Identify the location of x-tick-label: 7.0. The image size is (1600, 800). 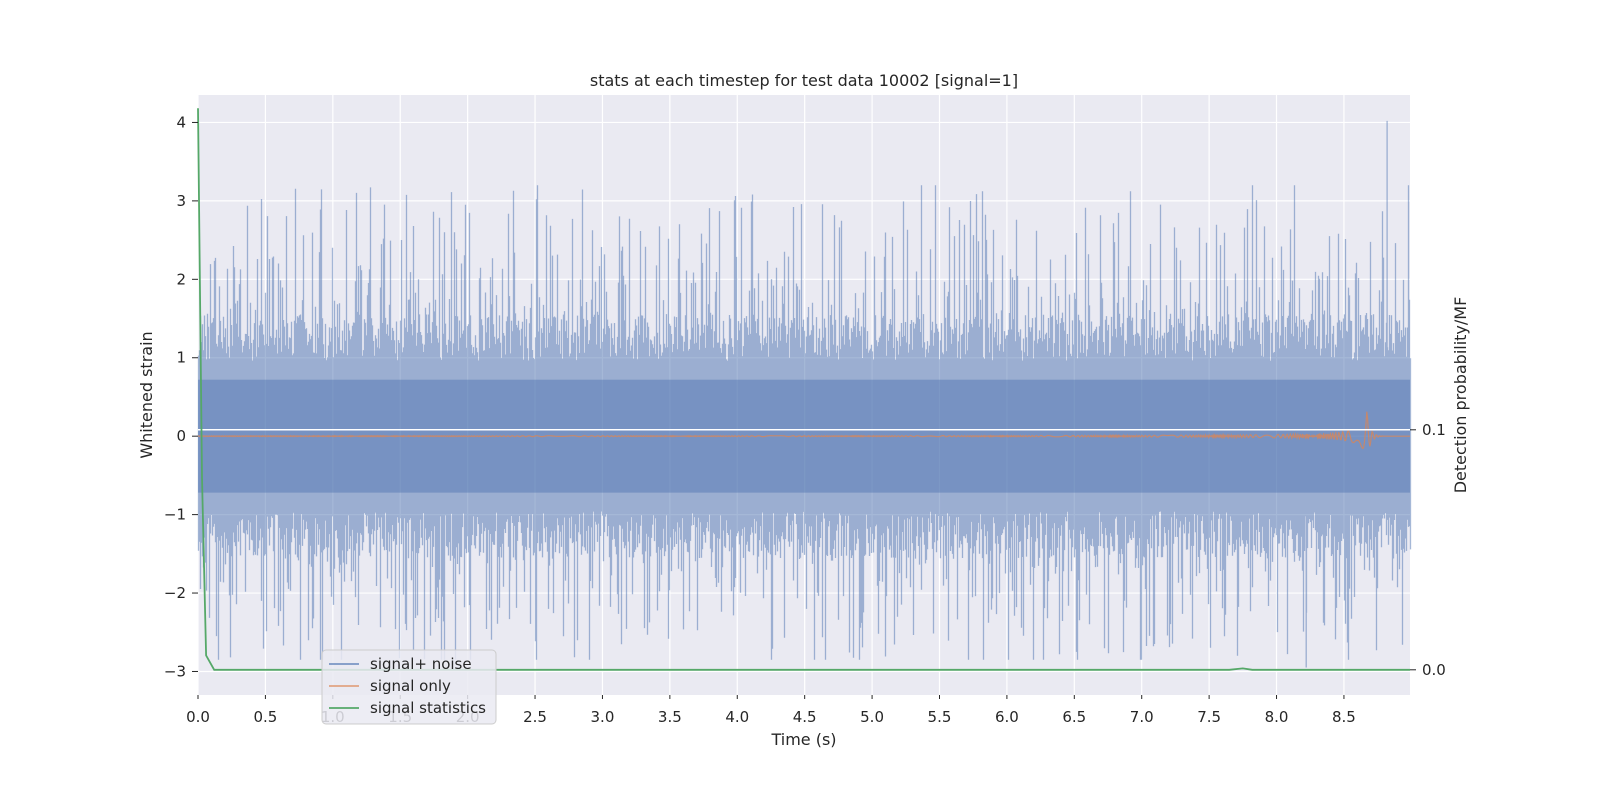
(1142, 717).